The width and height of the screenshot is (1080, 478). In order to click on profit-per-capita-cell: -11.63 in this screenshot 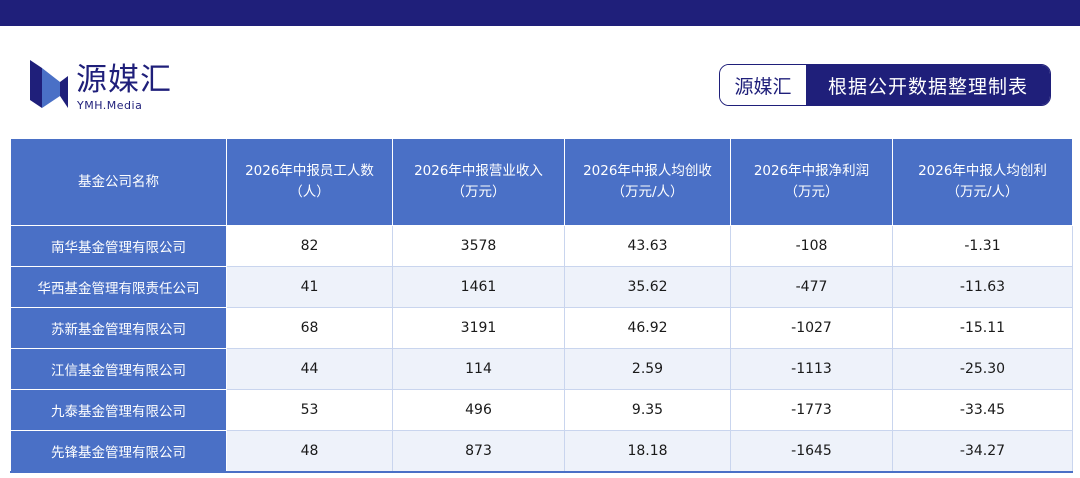, I will do `click(982, 287)`.